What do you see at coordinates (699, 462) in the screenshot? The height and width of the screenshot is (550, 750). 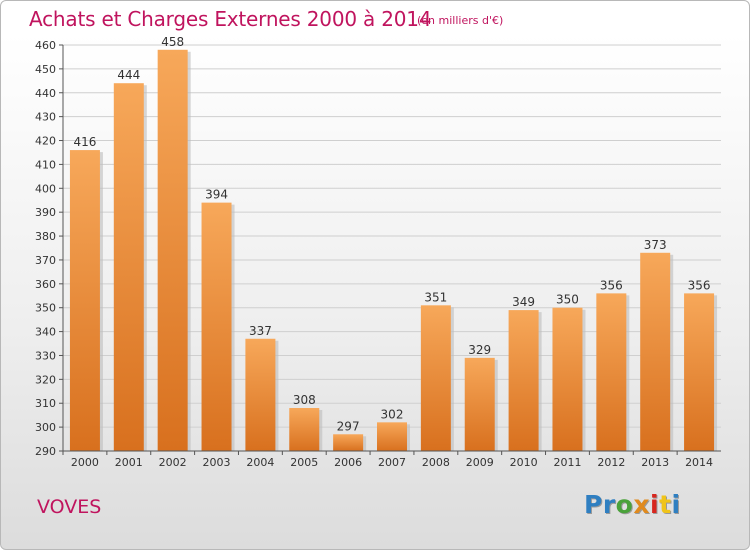 I see `x-tick-label: 2014` at bounding box center [699, 462].